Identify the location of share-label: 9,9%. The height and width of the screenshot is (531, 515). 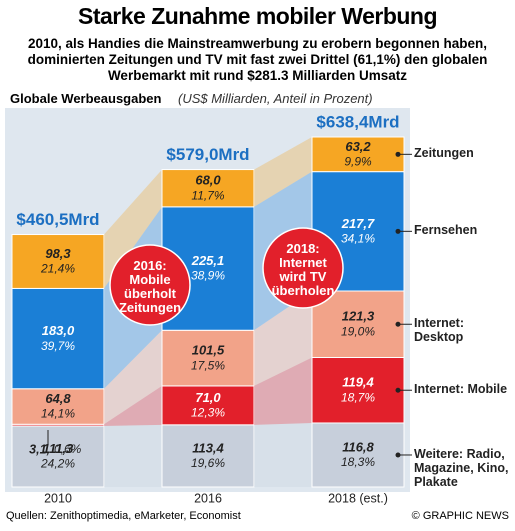
(358, 161).